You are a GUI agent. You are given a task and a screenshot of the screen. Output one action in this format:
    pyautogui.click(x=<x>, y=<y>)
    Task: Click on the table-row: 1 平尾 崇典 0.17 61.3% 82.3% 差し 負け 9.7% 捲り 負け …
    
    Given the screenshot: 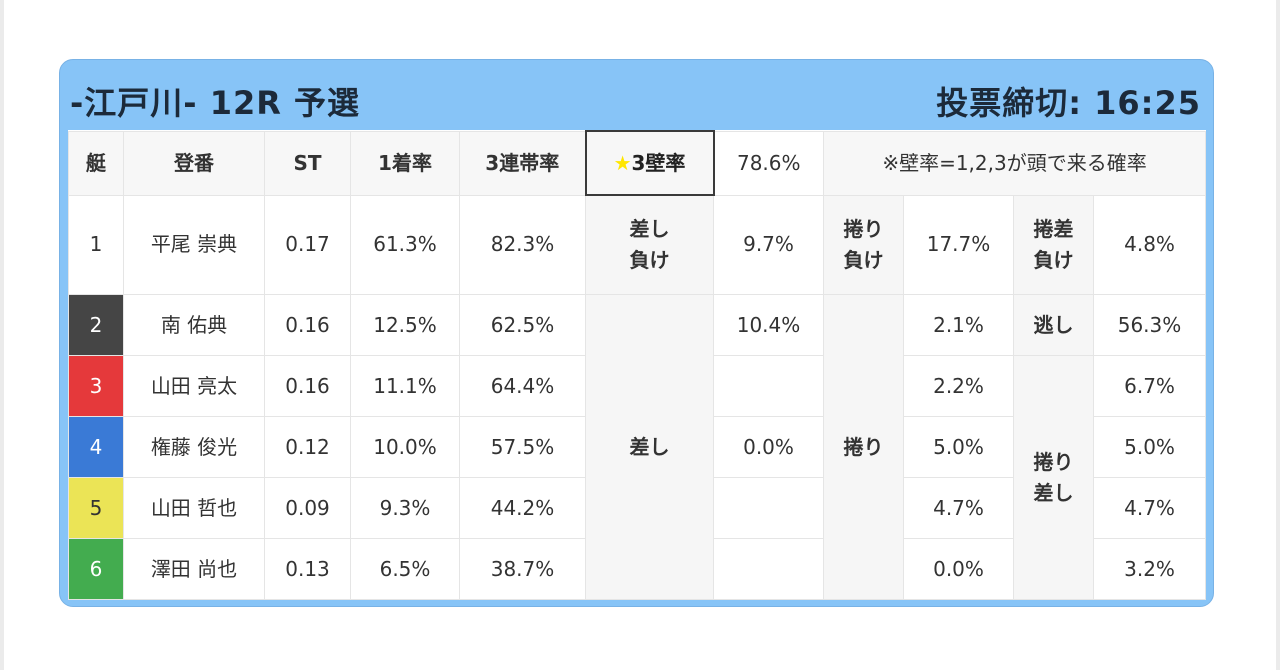 What is the action you would take?
    pyautogui.click(x=637, y=244)
    